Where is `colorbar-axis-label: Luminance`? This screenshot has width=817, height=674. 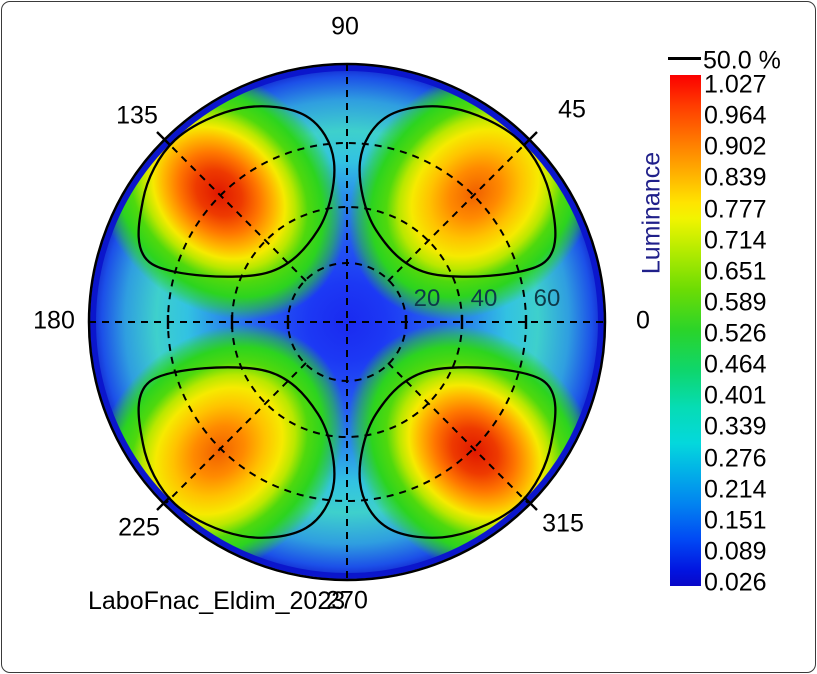 colorbar-axis-label: Luminance is located at coordinates (651, 213).